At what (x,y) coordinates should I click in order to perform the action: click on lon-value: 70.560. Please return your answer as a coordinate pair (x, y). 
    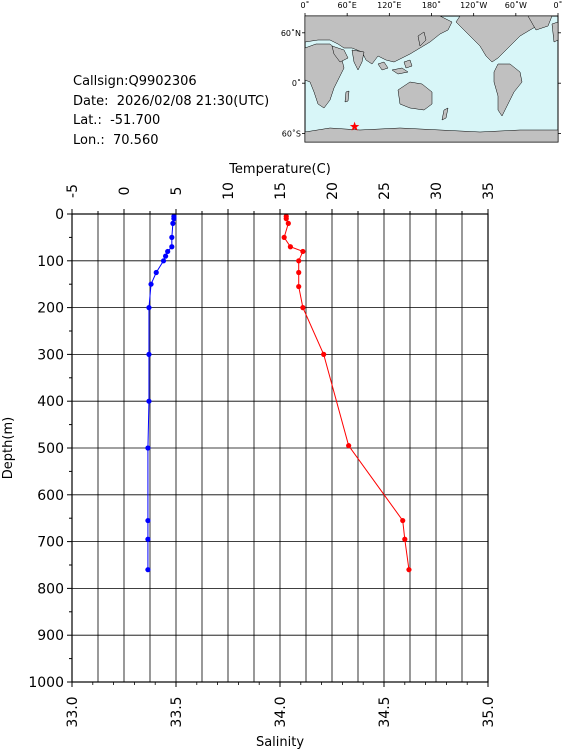
    Looking at the image, I should click on (136, 140).